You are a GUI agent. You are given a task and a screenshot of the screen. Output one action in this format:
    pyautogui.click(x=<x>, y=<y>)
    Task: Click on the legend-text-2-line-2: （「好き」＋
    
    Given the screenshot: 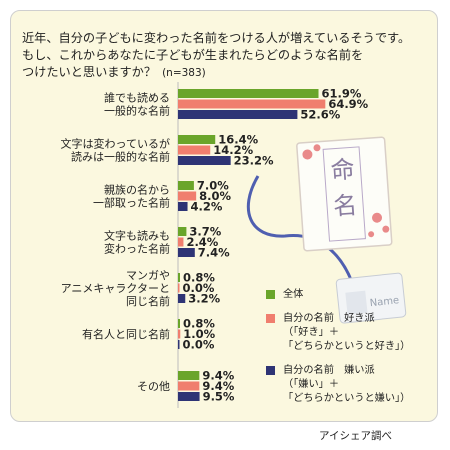 What is the action you would take?
    pyautogui.click(x=311, y=332)
    